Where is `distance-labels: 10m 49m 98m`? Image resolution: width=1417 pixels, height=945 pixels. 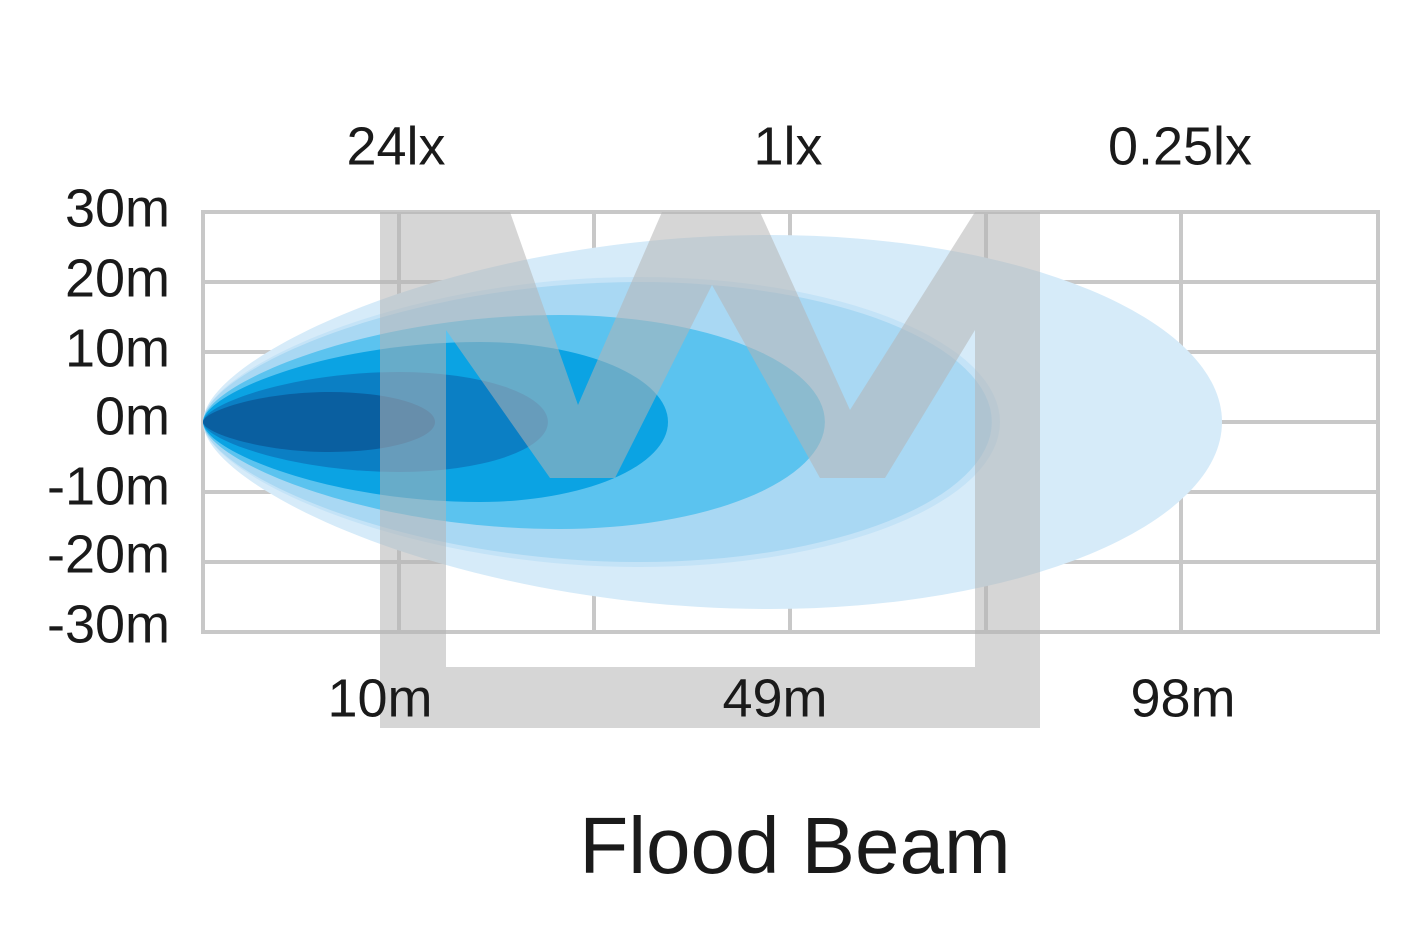 distance-labels: 10m 49m 98m is located at coordinates (781, 698).